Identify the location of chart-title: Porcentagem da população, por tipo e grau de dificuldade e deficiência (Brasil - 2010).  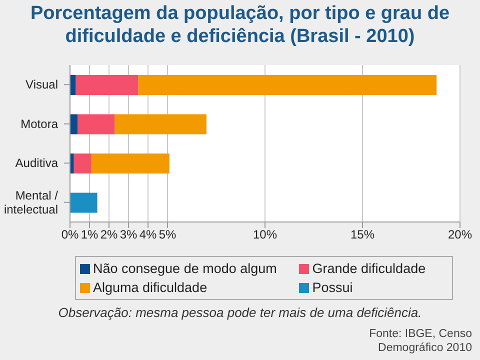
(240, 25).